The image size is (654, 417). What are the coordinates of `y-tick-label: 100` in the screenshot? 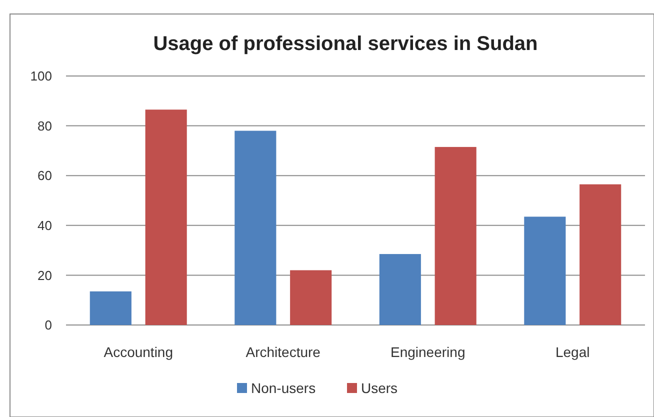 It's located at (41, 76).